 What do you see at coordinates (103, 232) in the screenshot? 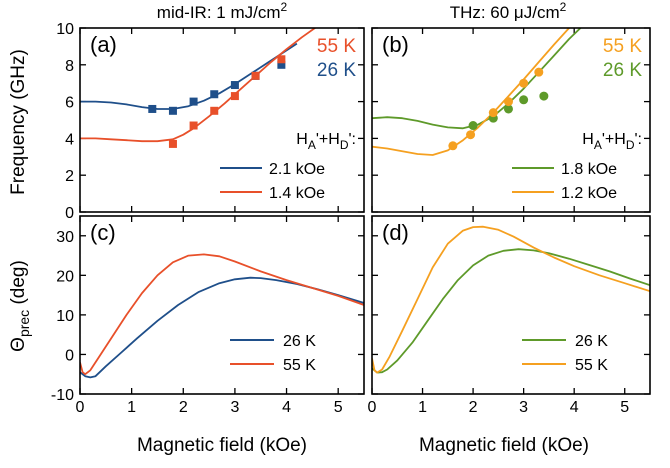
I see `panel-label: (c)` at bounding box center [103, 232].